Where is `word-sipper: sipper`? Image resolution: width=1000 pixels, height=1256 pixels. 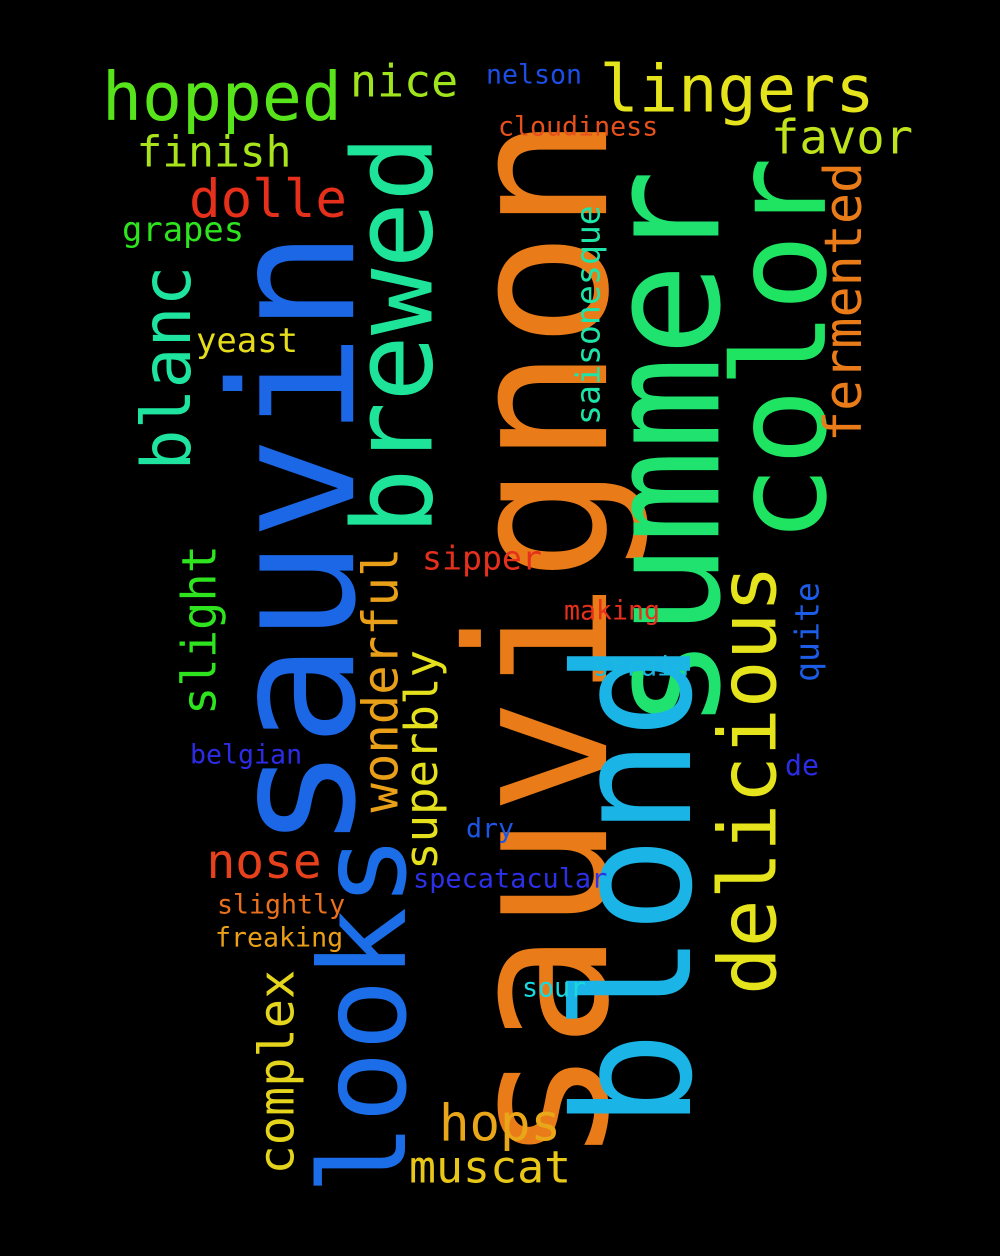 word-sipper: sipper is located at coordinates (482, 558).